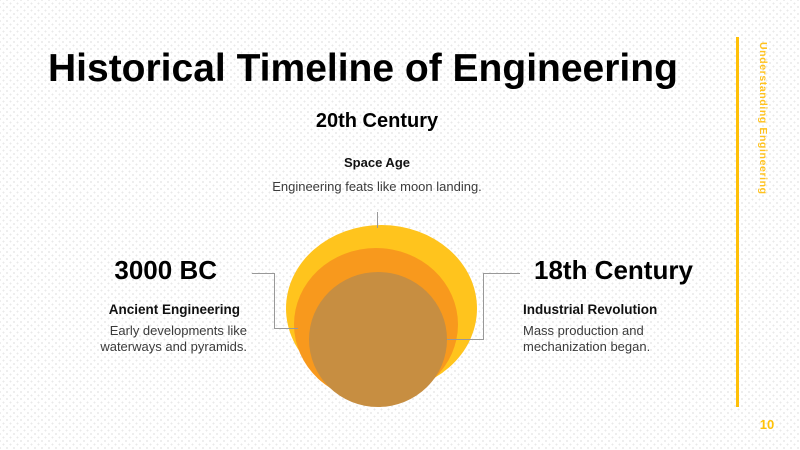 The height and width of the screenshot is (450, 800). What do you see at coordinates (363, 68) in the screenshot?
I see `page-title: Historical Timeline of Engineering` at bounding box center [363, 68].